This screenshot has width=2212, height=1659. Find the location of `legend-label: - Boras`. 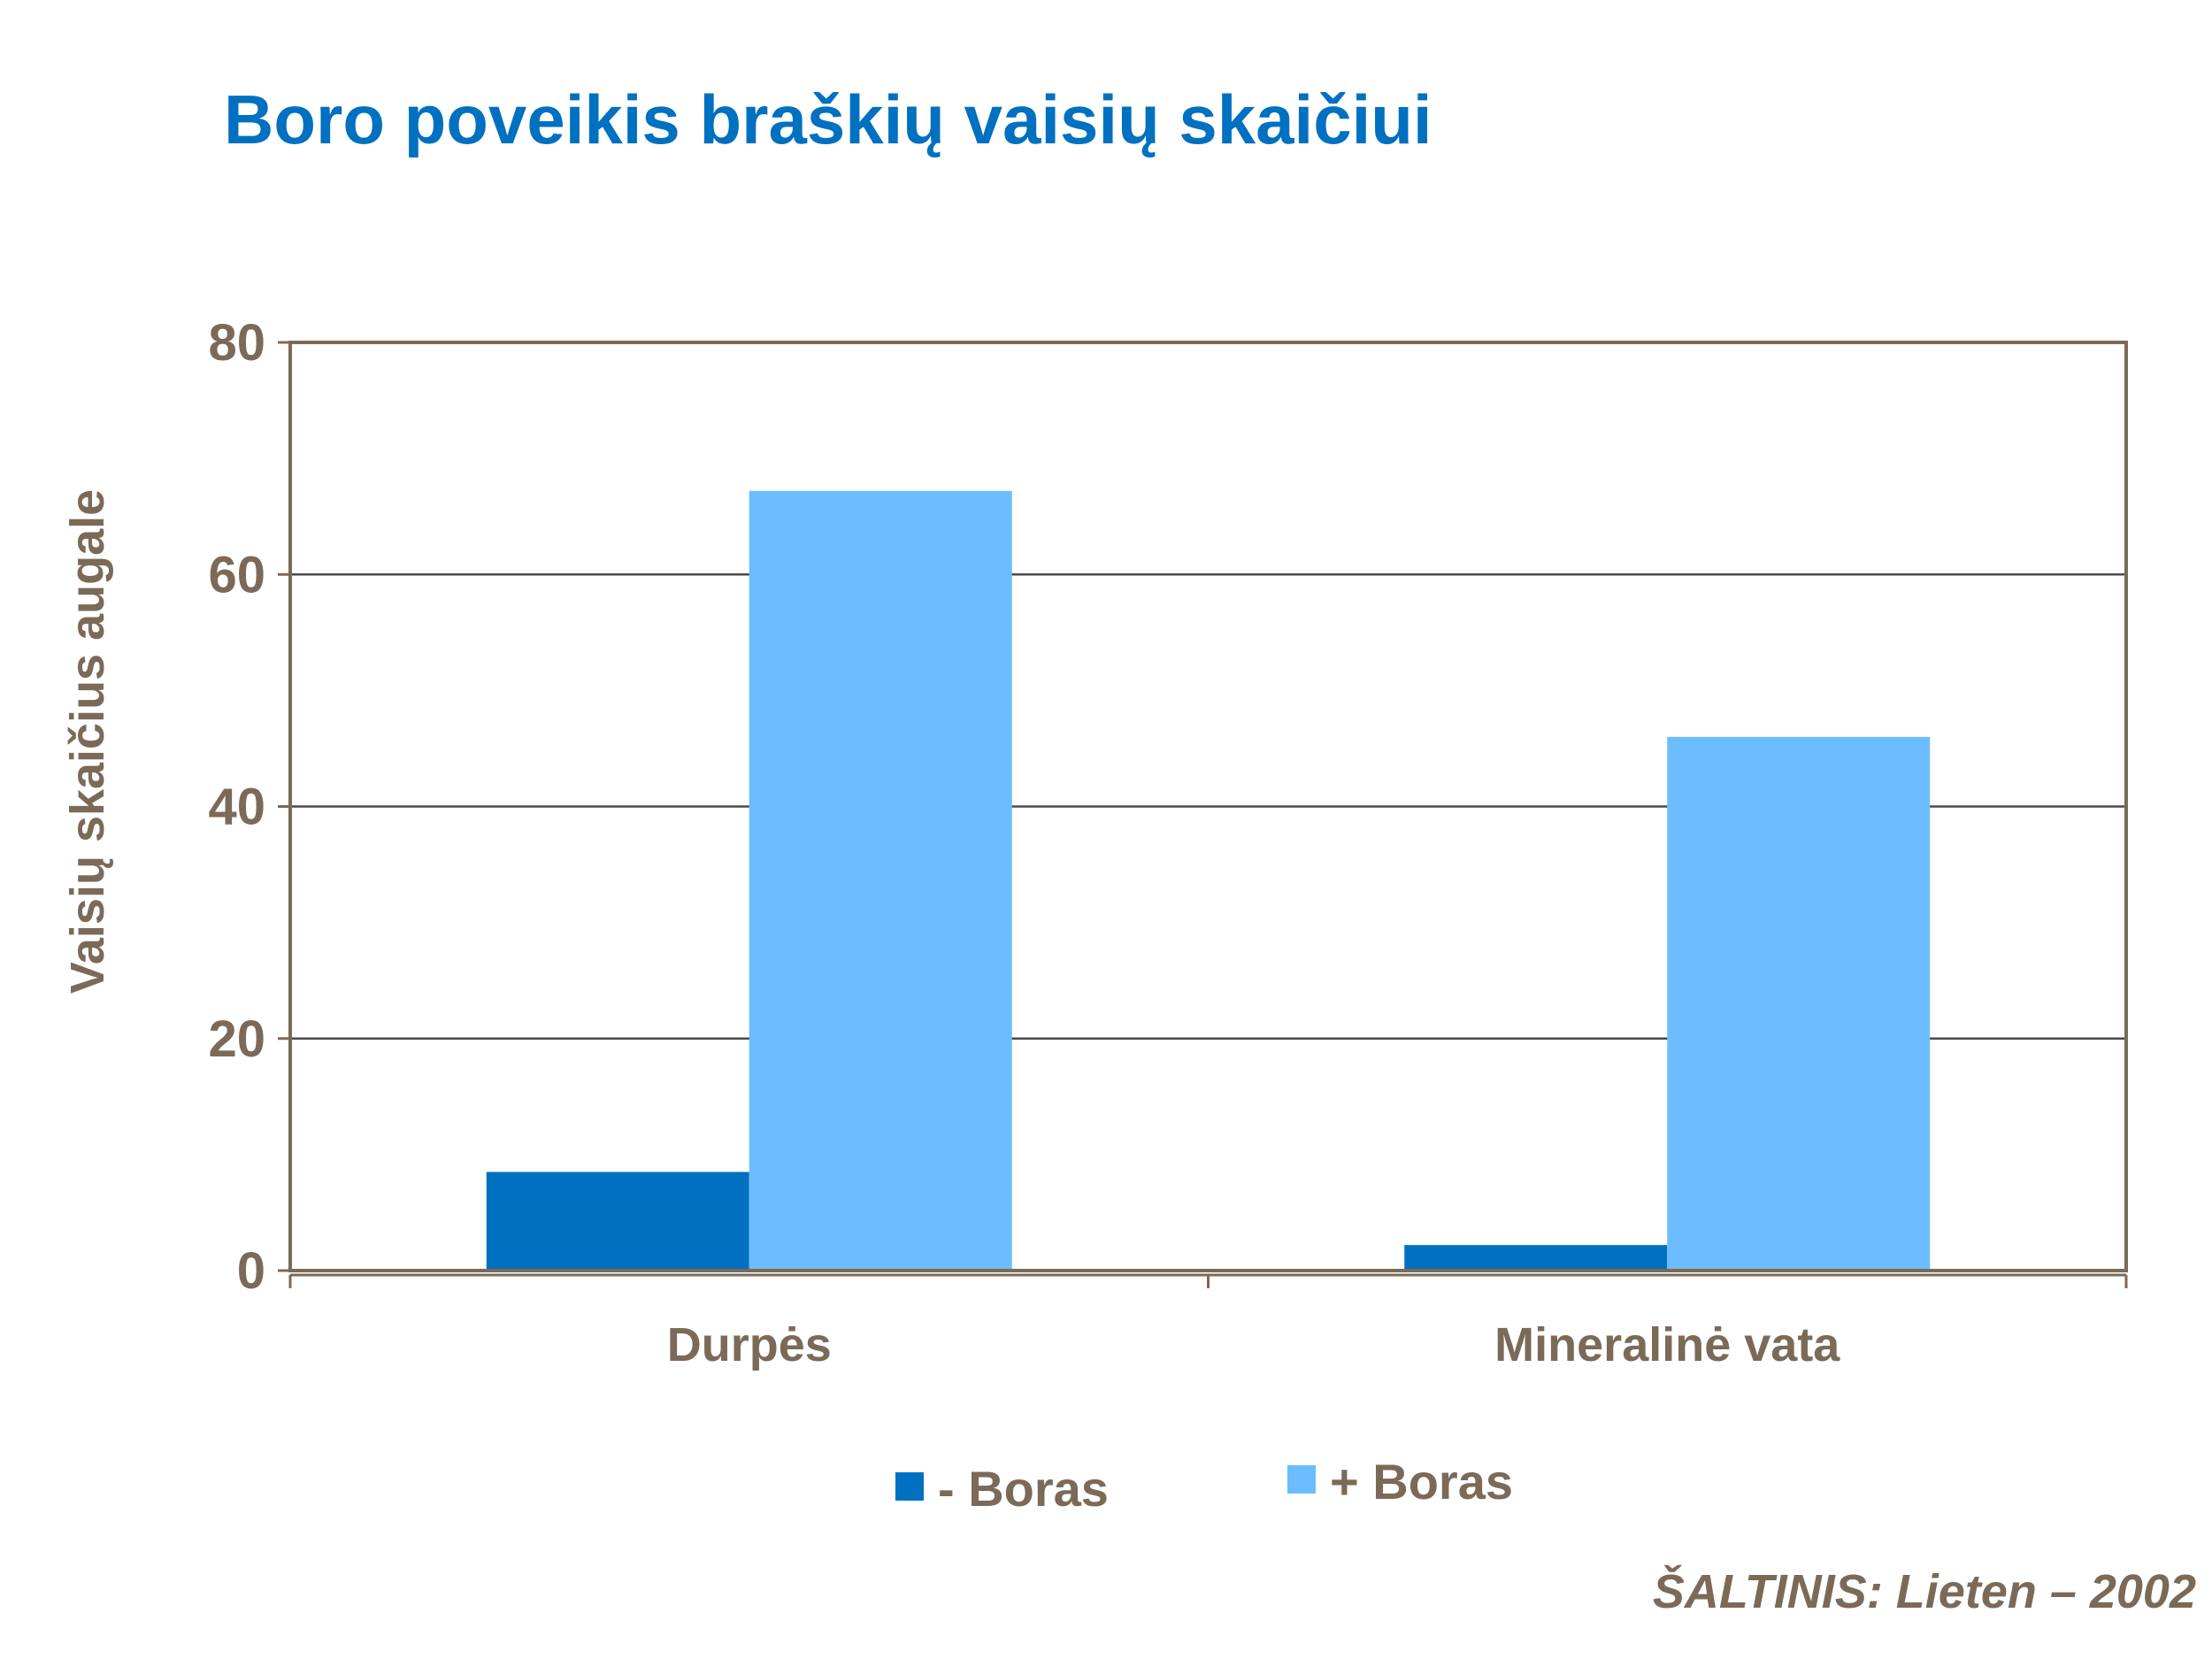

legend-label: - Boras is located at coordinates (1023, 1489).